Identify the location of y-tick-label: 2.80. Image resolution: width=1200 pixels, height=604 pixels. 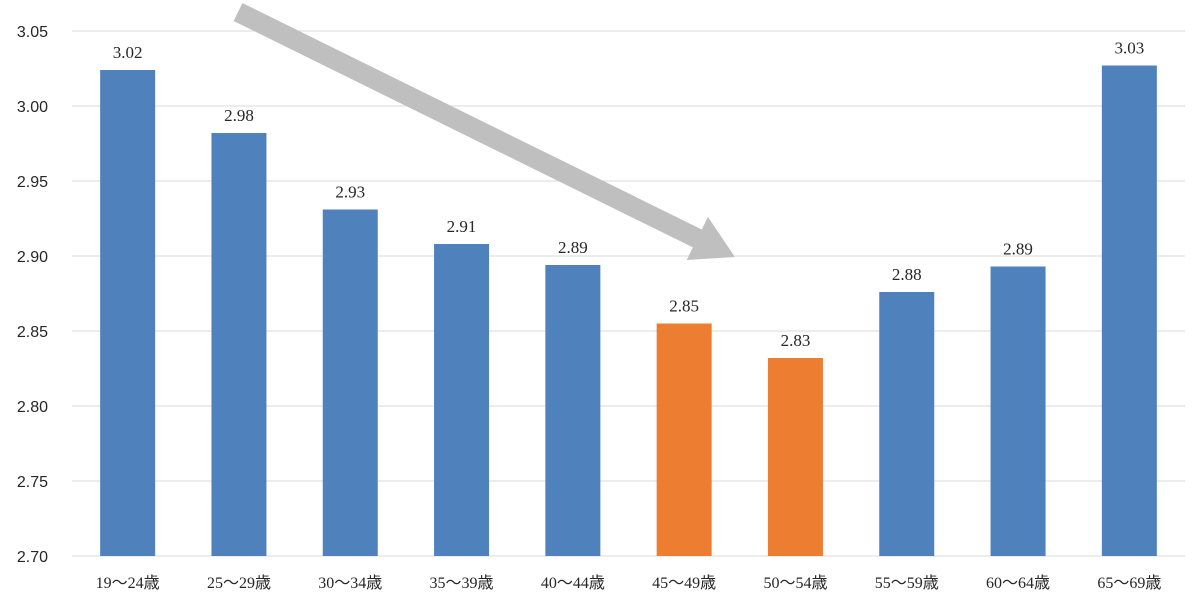
(32, 407).